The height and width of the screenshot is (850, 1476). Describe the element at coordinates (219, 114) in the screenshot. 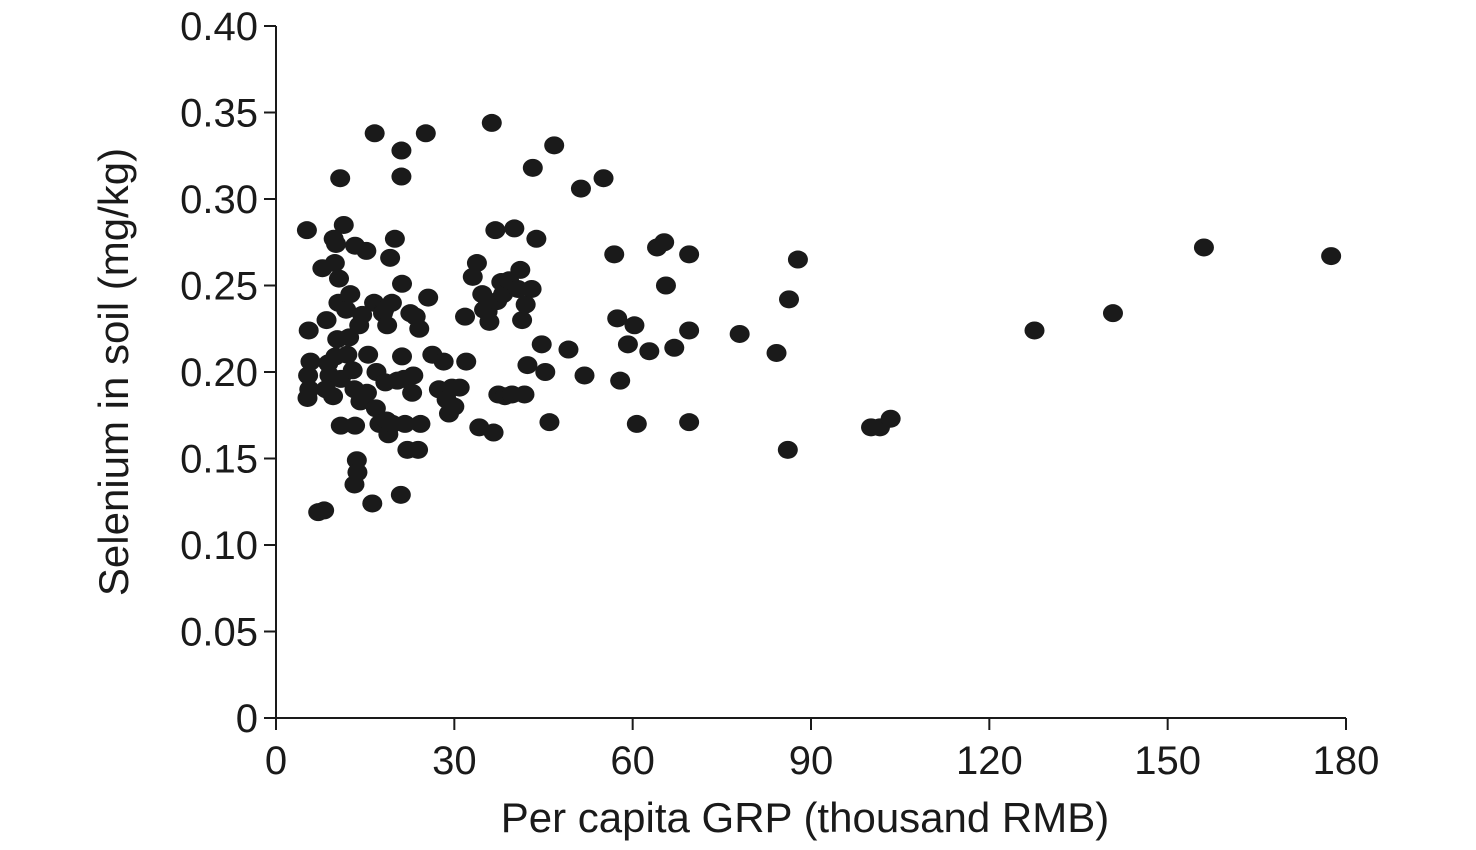

I see `y-tick-label: 0.35` at that location.